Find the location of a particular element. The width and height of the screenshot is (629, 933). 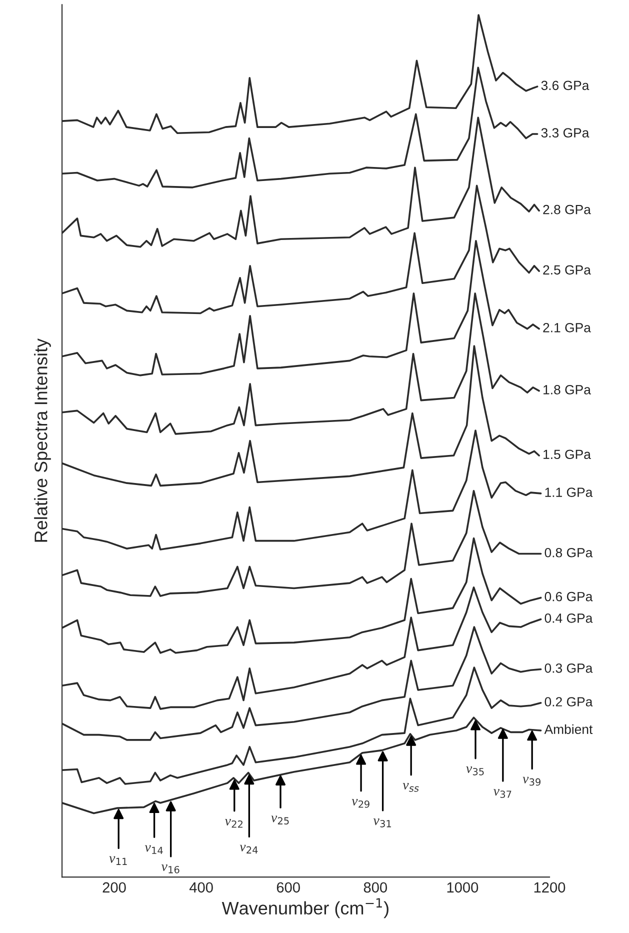

x-tick-label: 600 is located at coordinates (288, 887).